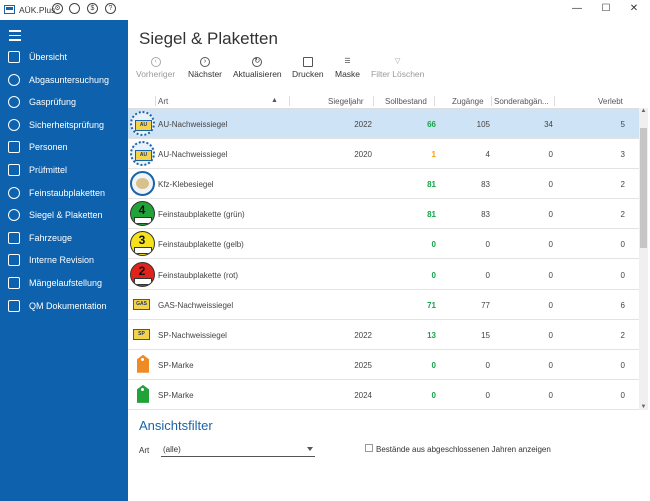 The height and width of the screenshot is (501, 650). I want to click on cell-art: Feinstaubplakette (rot), so click(198, 275).